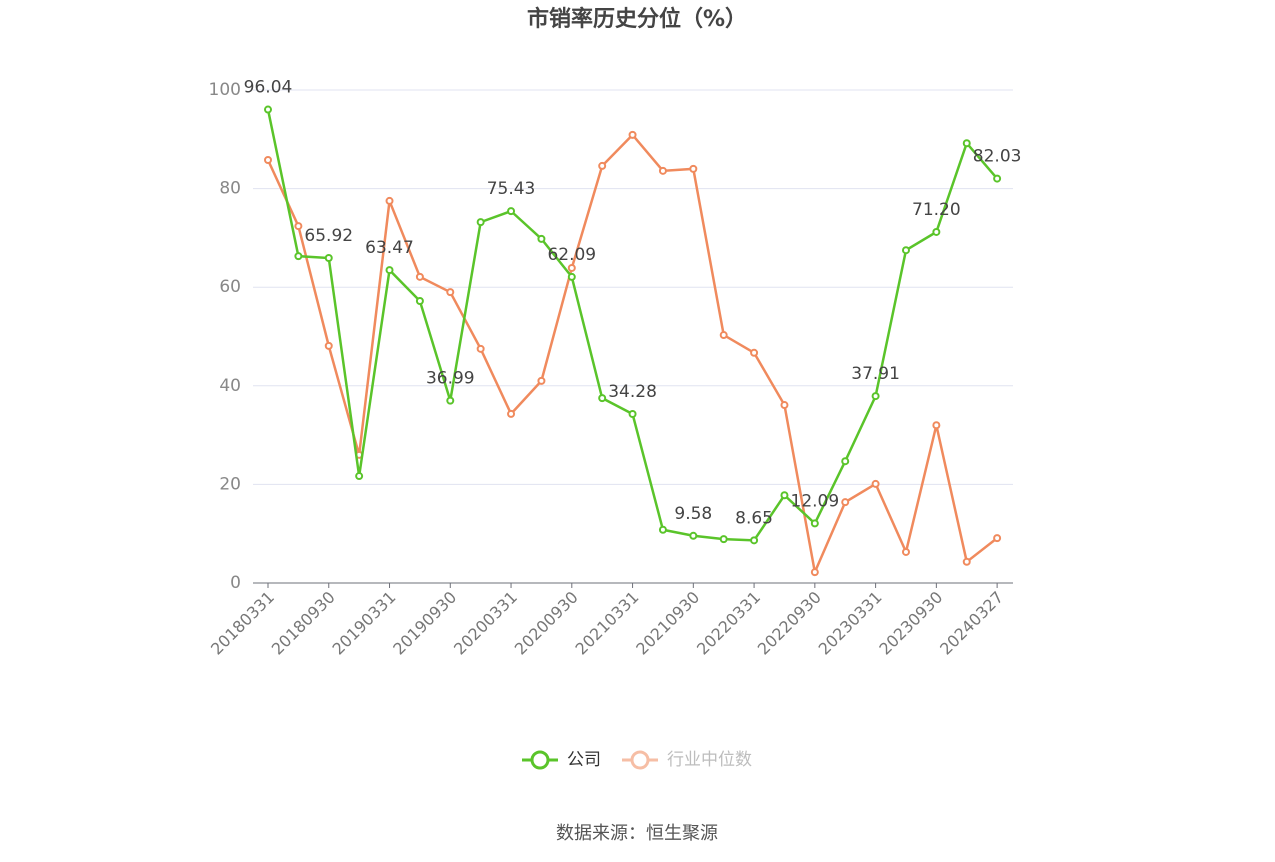 The height and width of the screenshot is (862, 1275). Describe the element at coordinates (268, 88) in the screenshot. I see `data-label: 96.04` at that location.